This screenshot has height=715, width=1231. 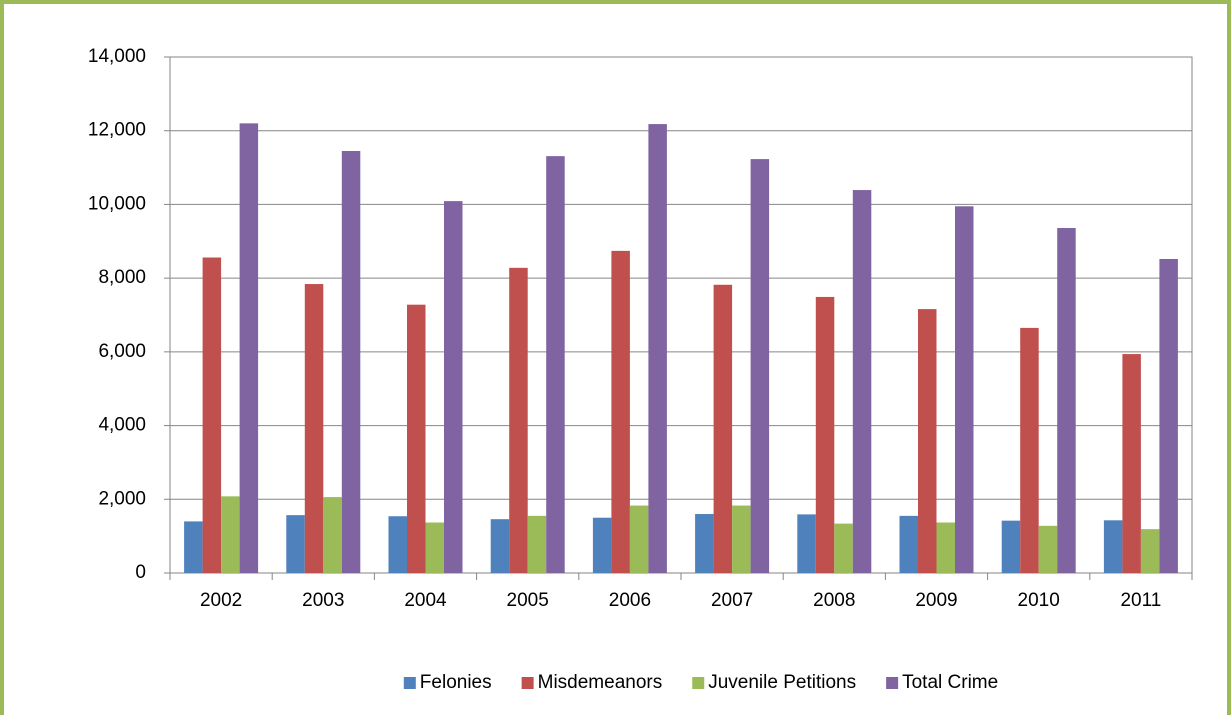 What do you see at coordinates (425, 600) in the screenshot?
I see `x-tick-label: 2004` at bounding box center [425, 600].